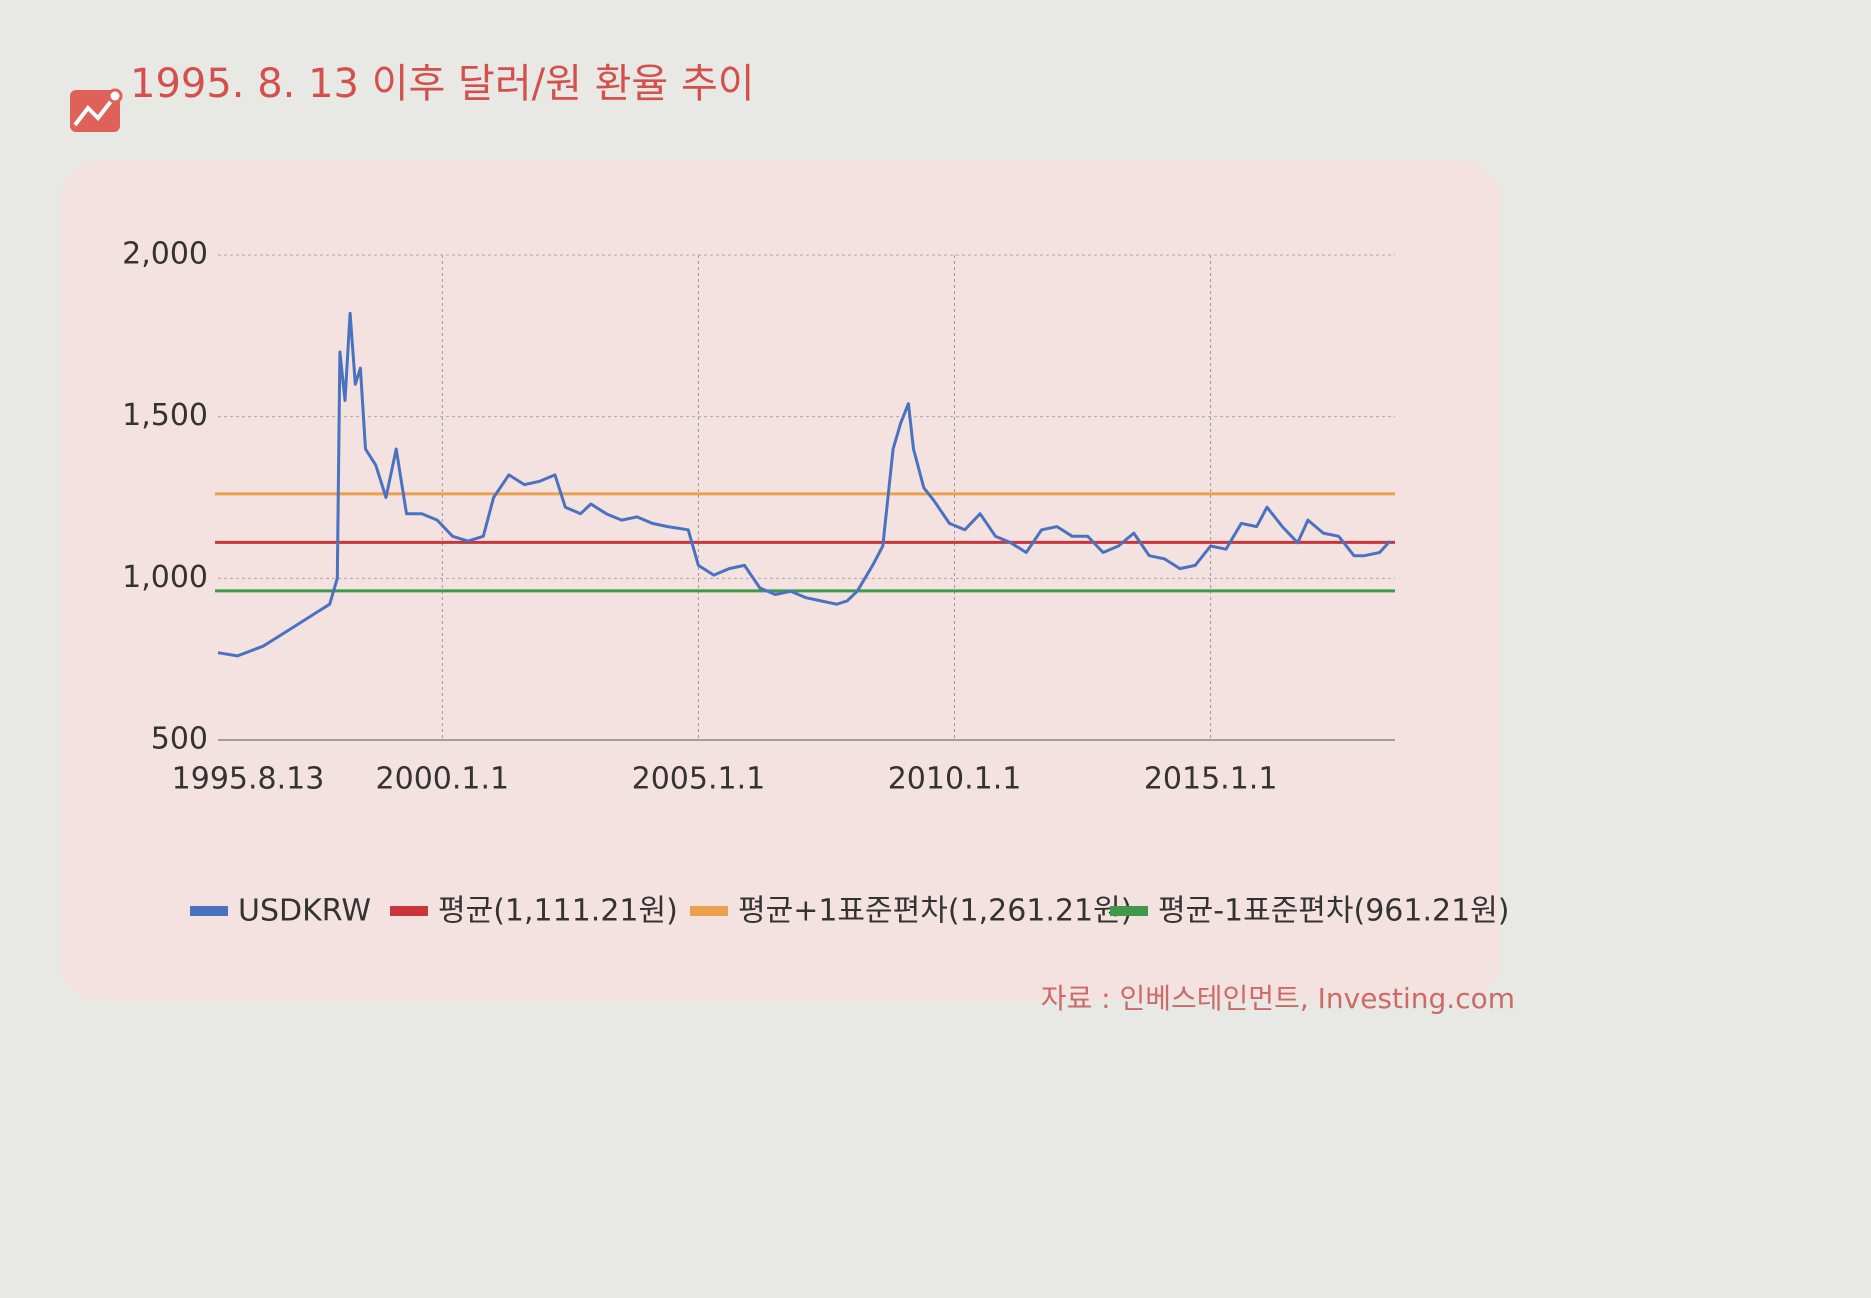 The width and height of the screenshot is (1871, 1298). Describe the element at coordinates (442, 84) in the screenshot. I see `chart-title: 1995. 8. 13 이후 달러/원 환율 추이` at that location.